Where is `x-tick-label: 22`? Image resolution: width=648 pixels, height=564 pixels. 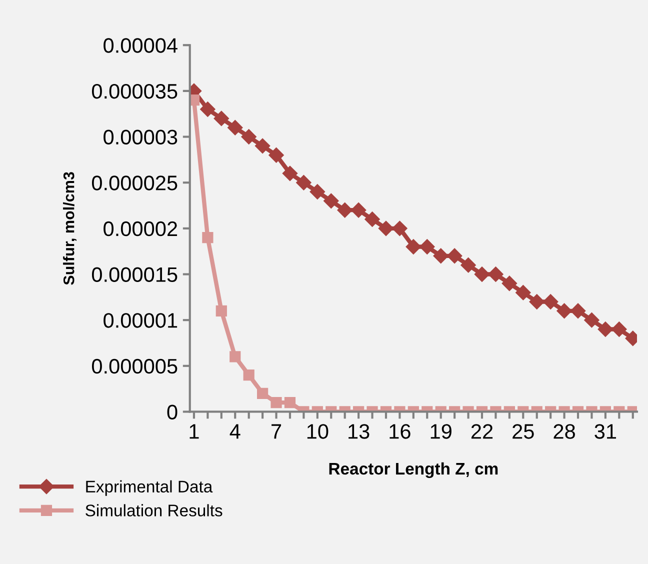 x-tick-label: 22 is located at coordinates (482, 431).